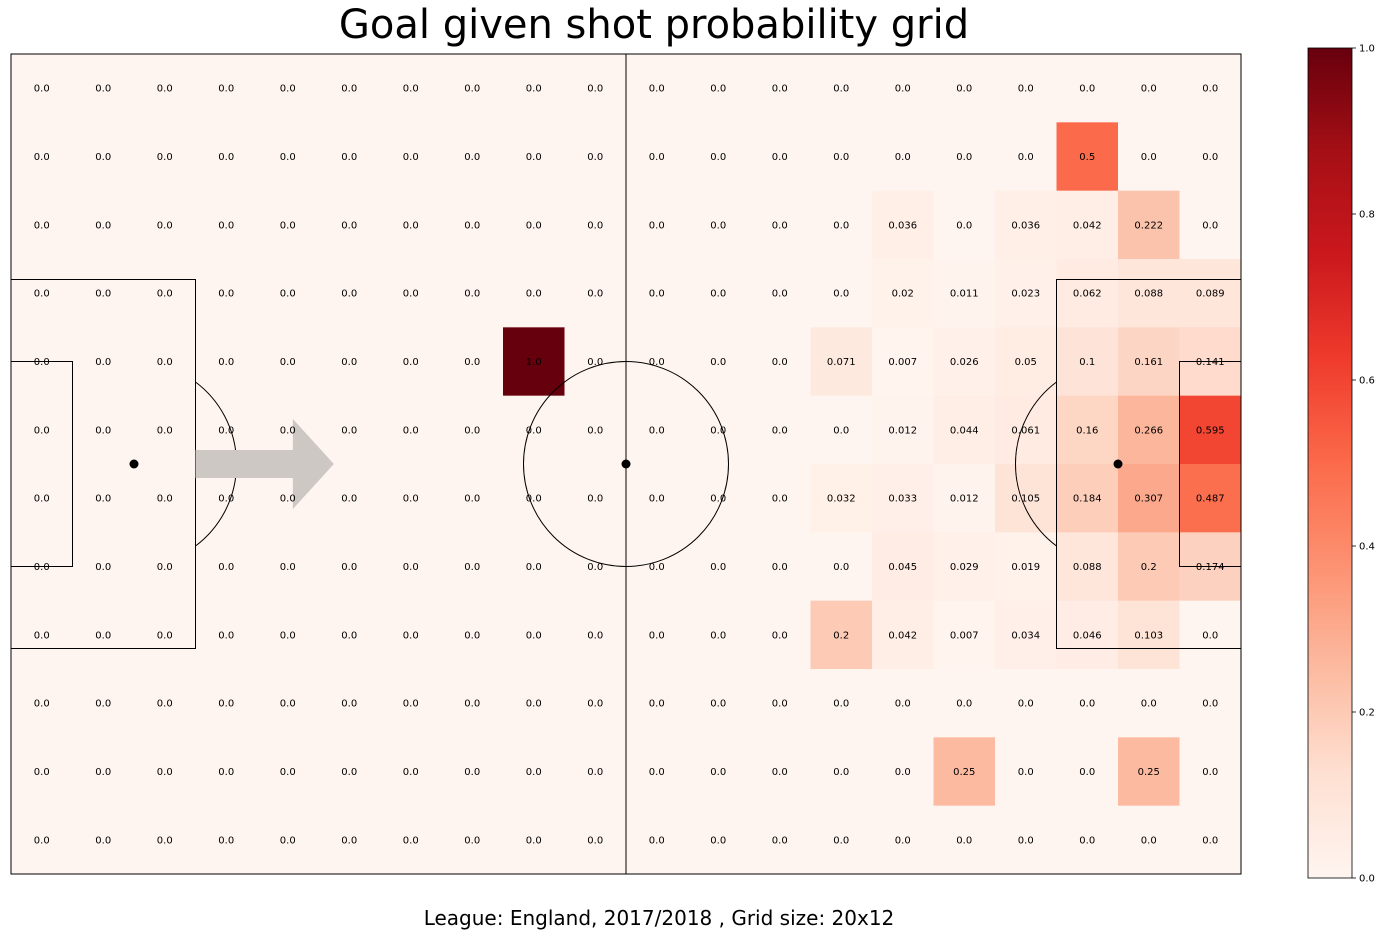  Describe the element at coordinates (902, 362) in the screenshot. I see `cell-value-label: 0.007` at that location.